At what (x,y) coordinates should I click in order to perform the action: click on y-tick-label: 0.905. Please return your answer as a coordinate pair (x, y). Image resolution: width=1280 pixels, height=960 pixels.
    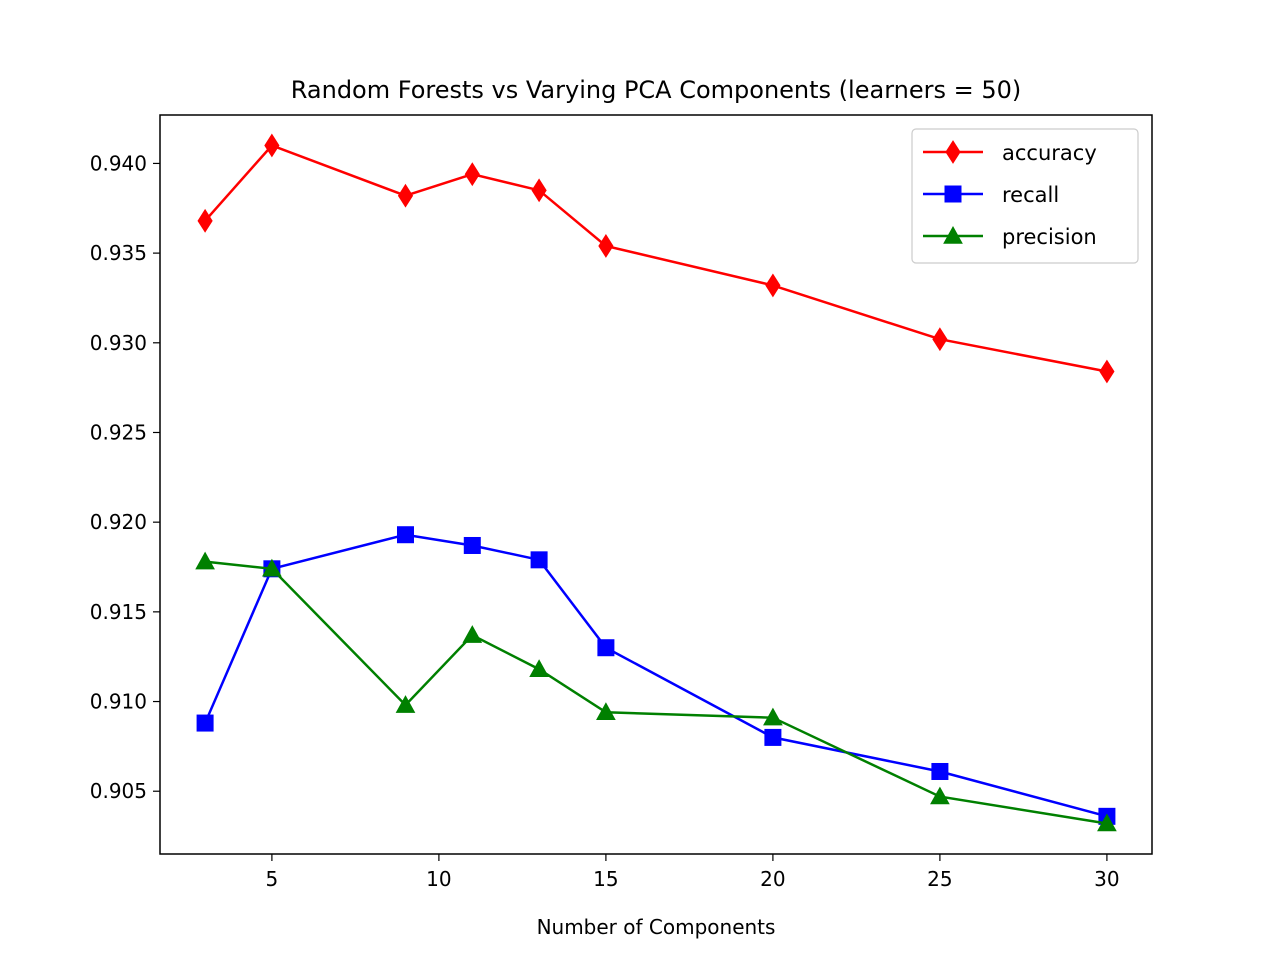
    Looking at the image, I should click on (118, 791).